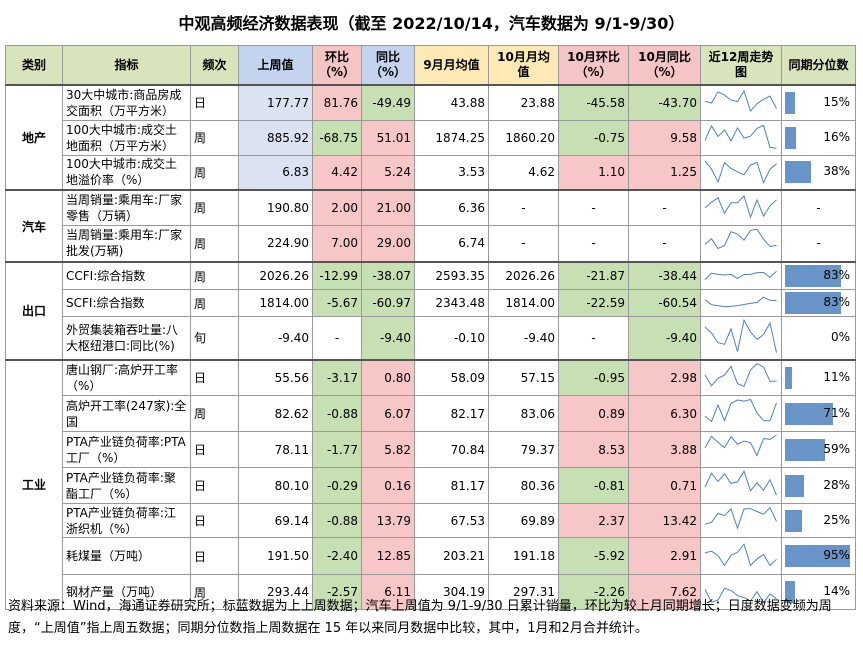 The width and height of the screenshot is (863, 670). What do you see at coordinates (126, 207) in the screenshot?
I see `indicator-cell: 当周销量:乘用车:厂家零售（万辆）` at bounding box center [126, 207].